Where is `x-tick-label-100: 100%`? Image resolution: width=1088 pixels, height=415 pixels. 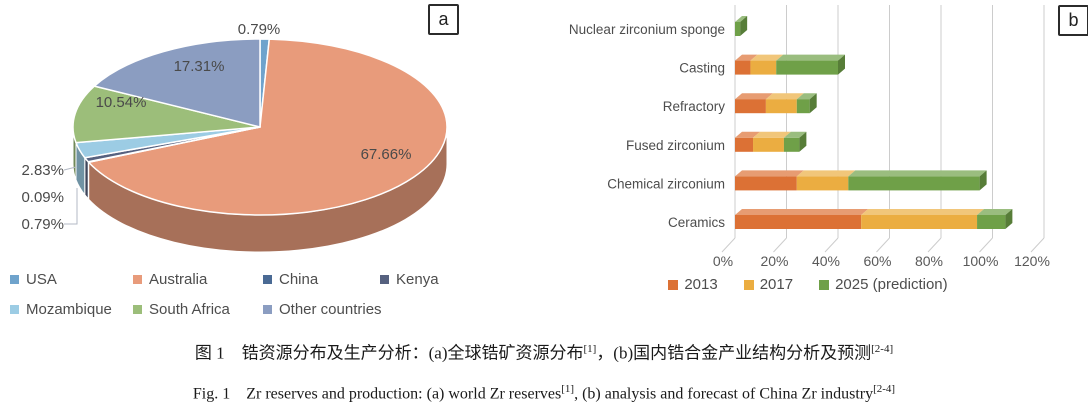 x-tick-label-100: 100% is located at coordinates (981, 261).